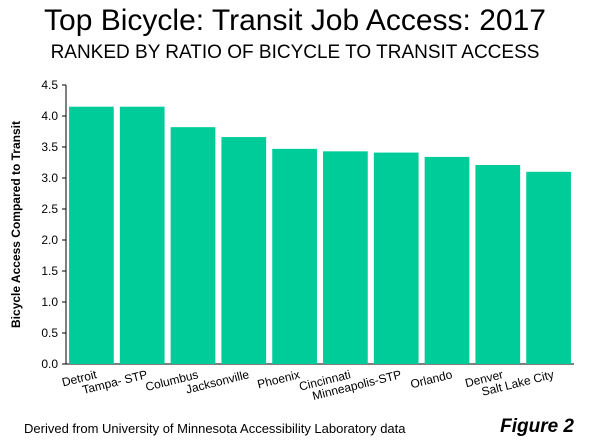  Describe the element at coordinates (49, 147) in the screenshot. I see `y-tick-label: 3.5` at that location.